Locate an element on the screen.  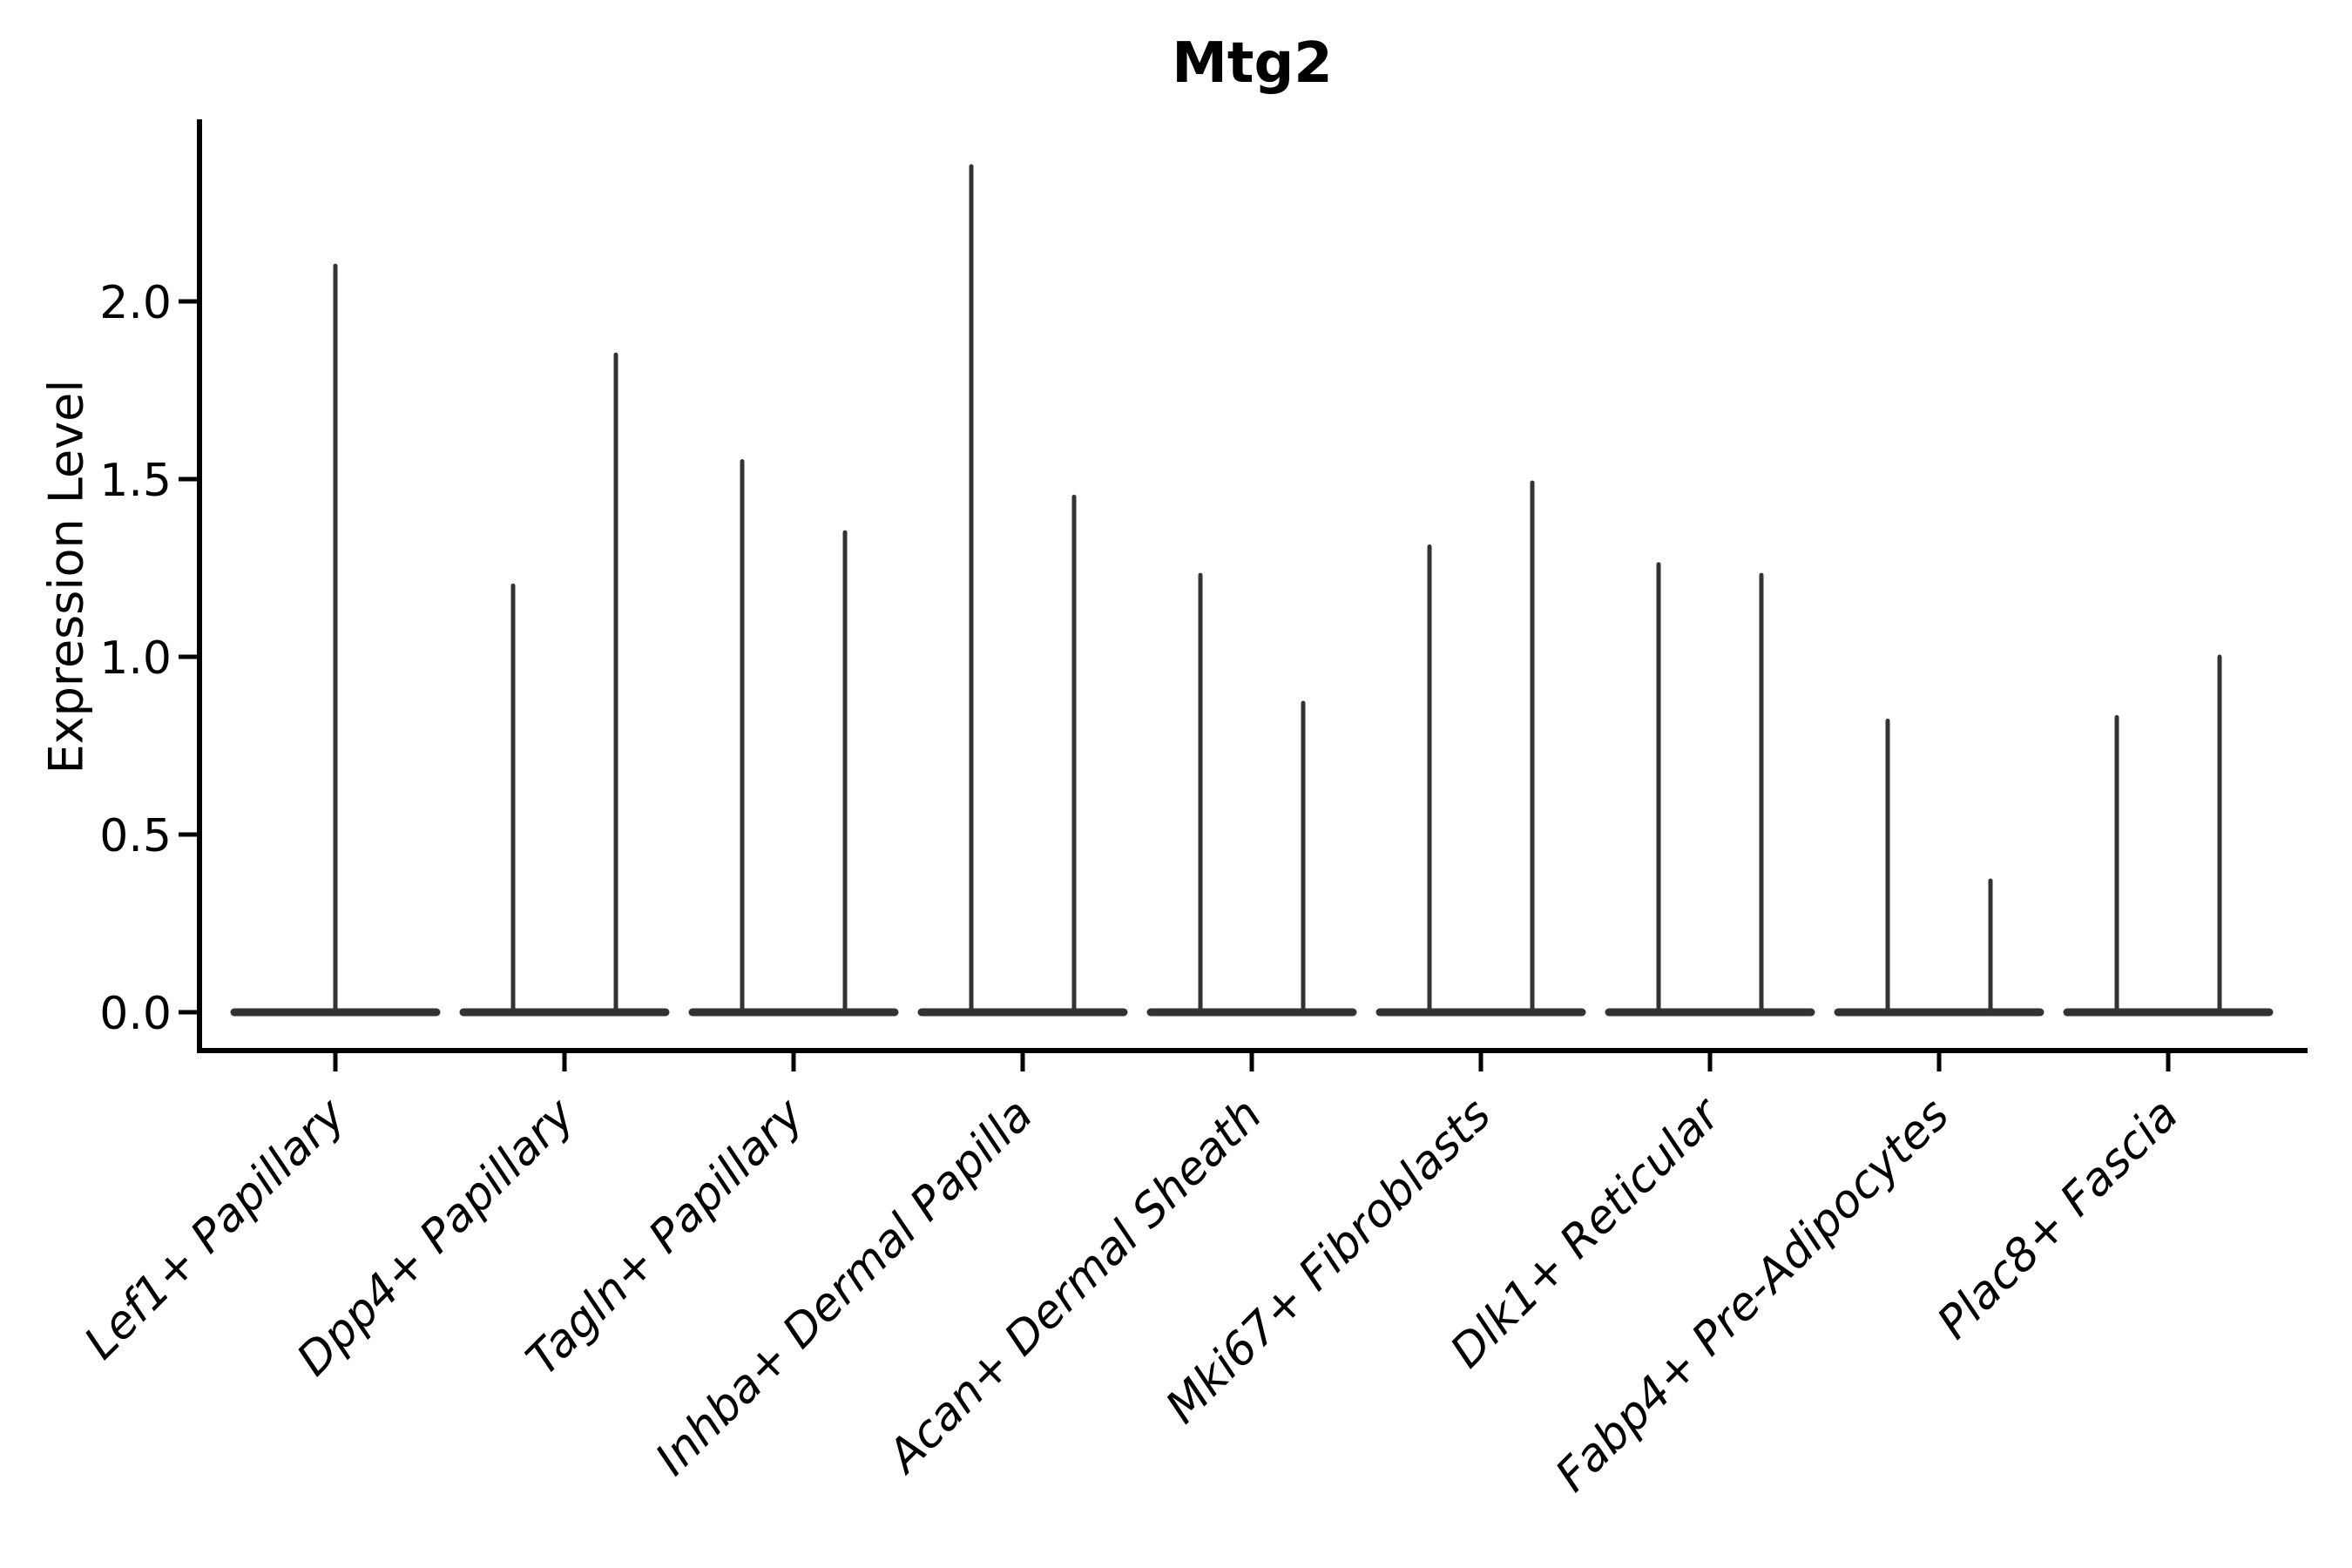
y-tick-label: 1.5 is located at coordinates (135, 481).